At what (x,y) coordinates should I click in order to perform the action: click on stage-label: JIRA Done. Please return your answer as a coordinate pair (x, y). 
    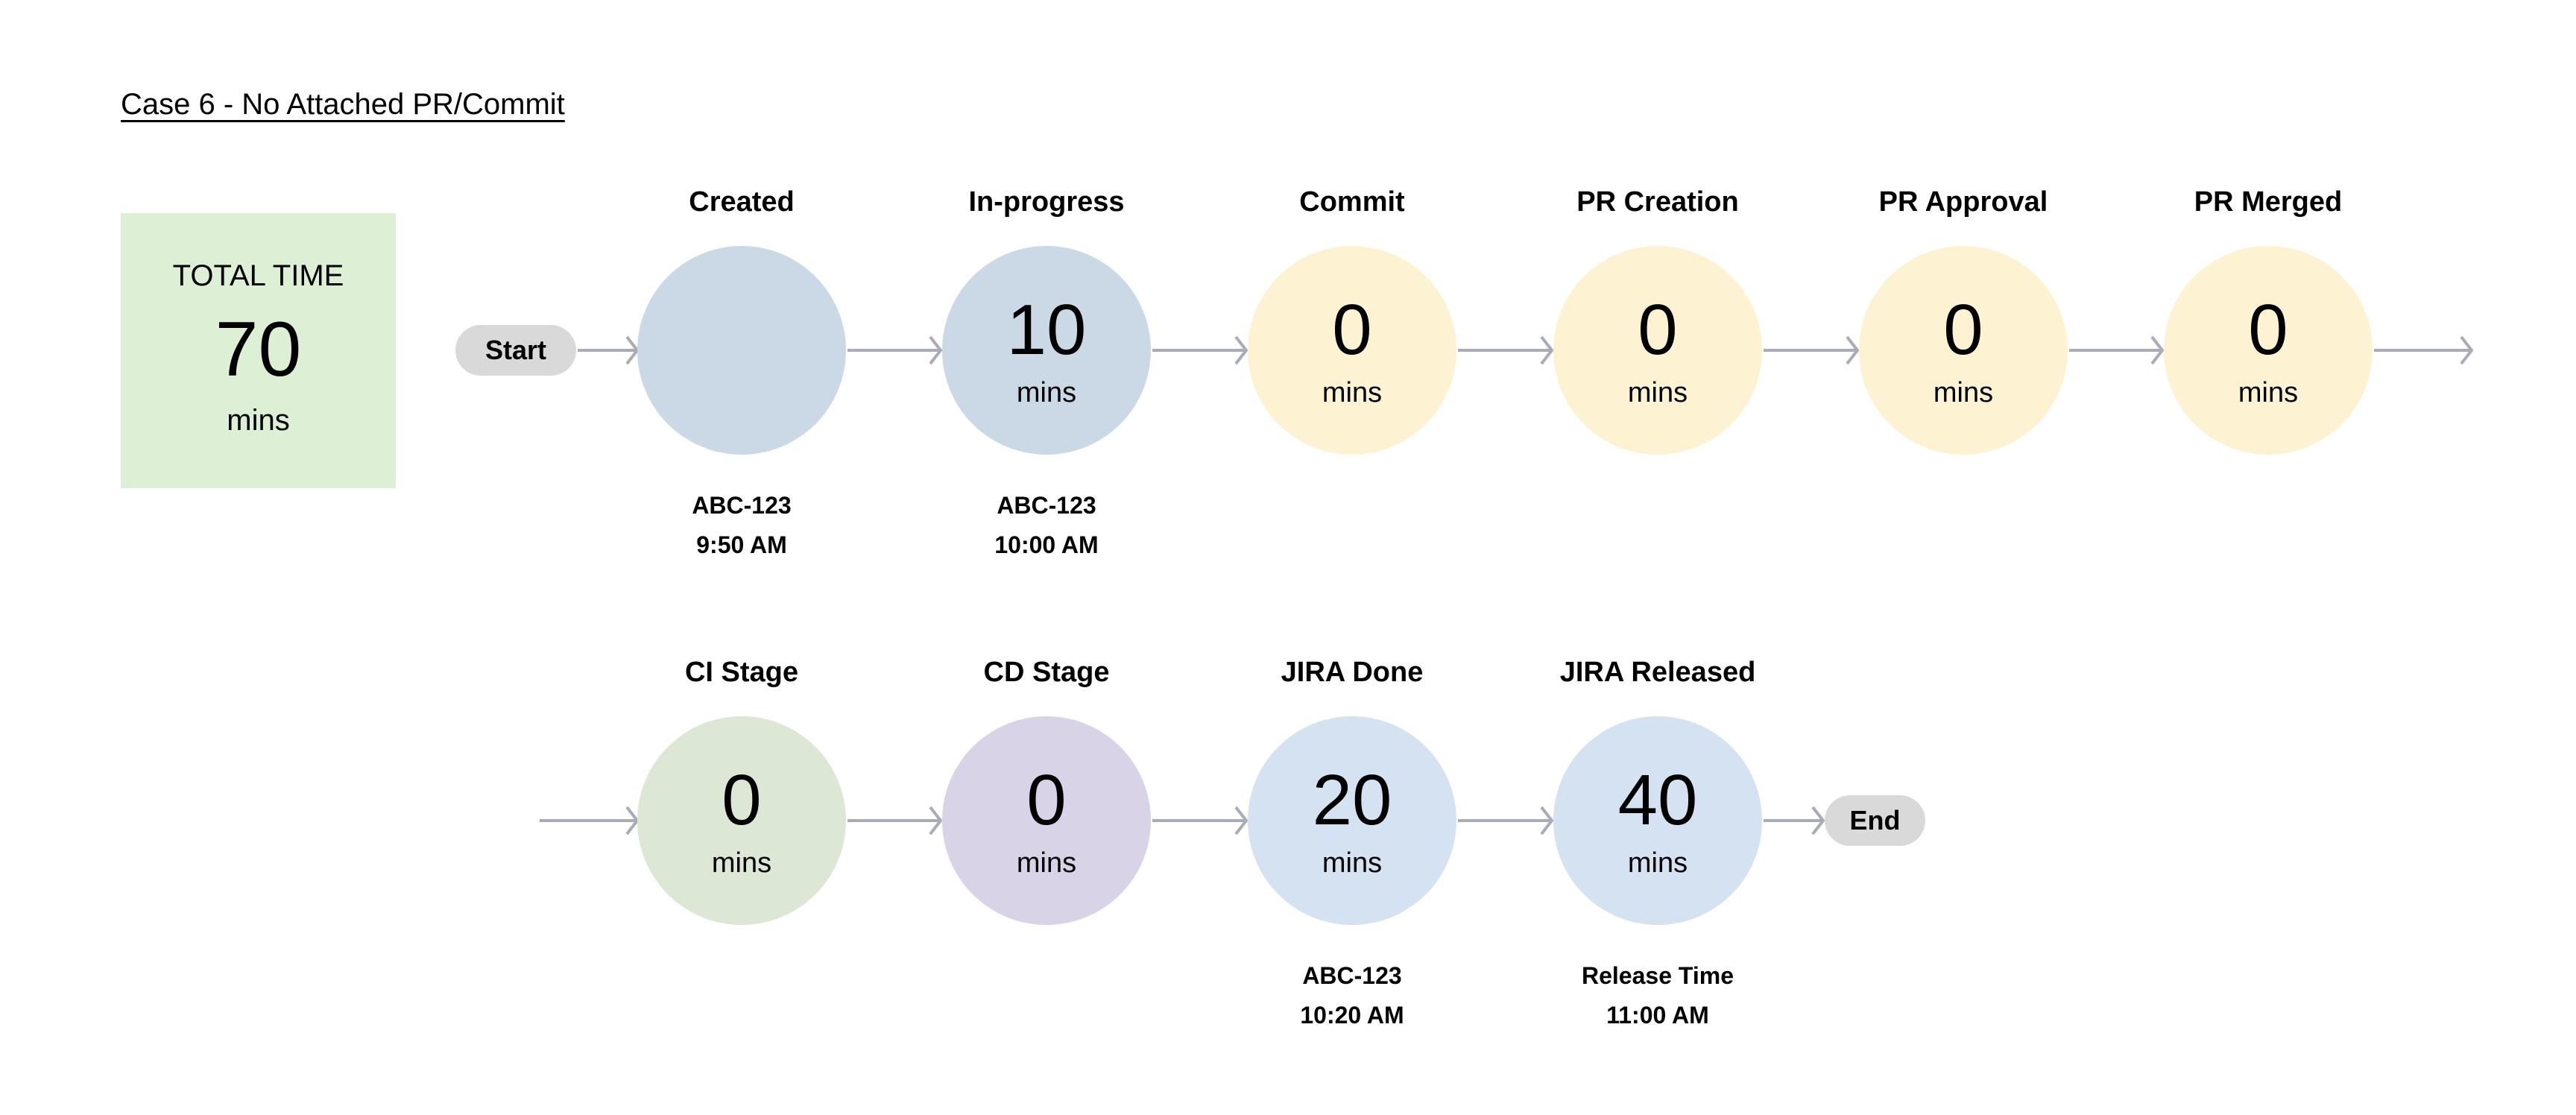
    Looking at the image, I should click on (1352, 672).